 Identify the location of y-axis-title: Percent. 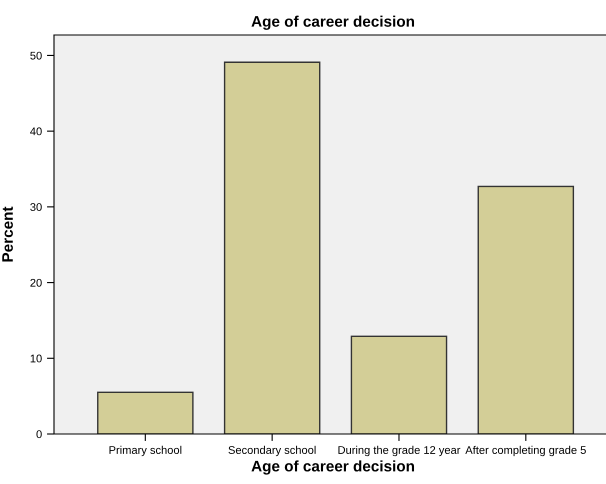
(7, 234).